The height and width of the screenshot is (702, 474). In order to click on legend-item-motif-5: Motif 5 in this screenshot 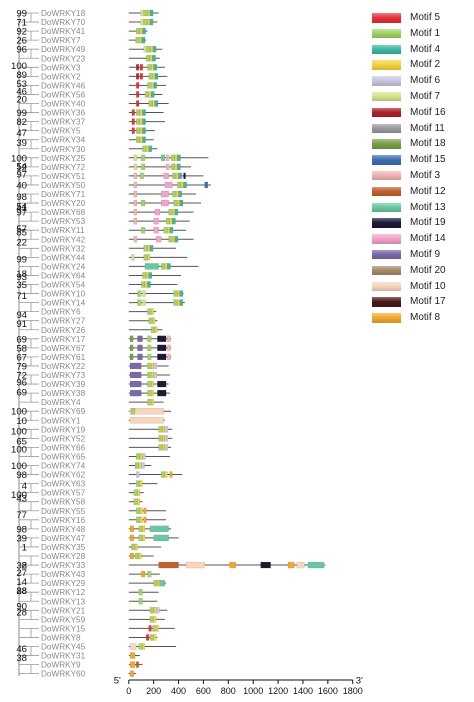, I will do `click(417, 19)`.